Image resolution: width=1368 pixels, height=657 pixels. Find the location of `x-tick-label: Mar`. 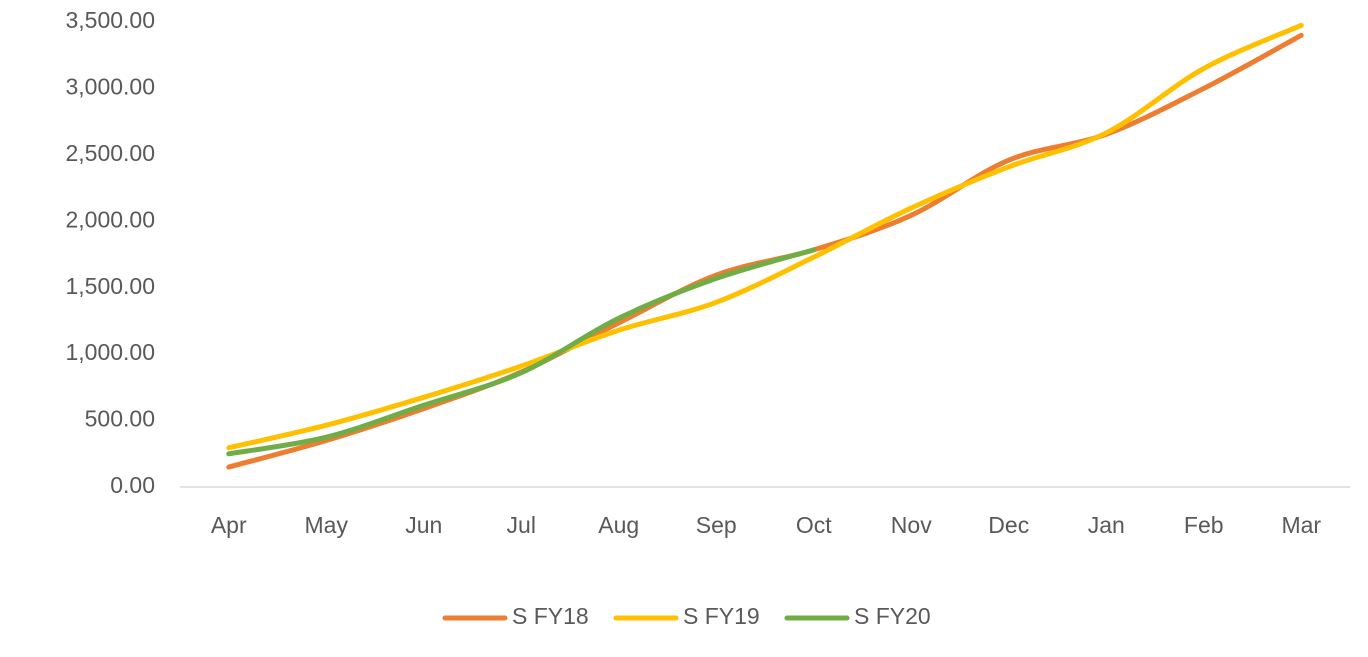

x-tick-label: Mar is located at coordinates (1301, 525).